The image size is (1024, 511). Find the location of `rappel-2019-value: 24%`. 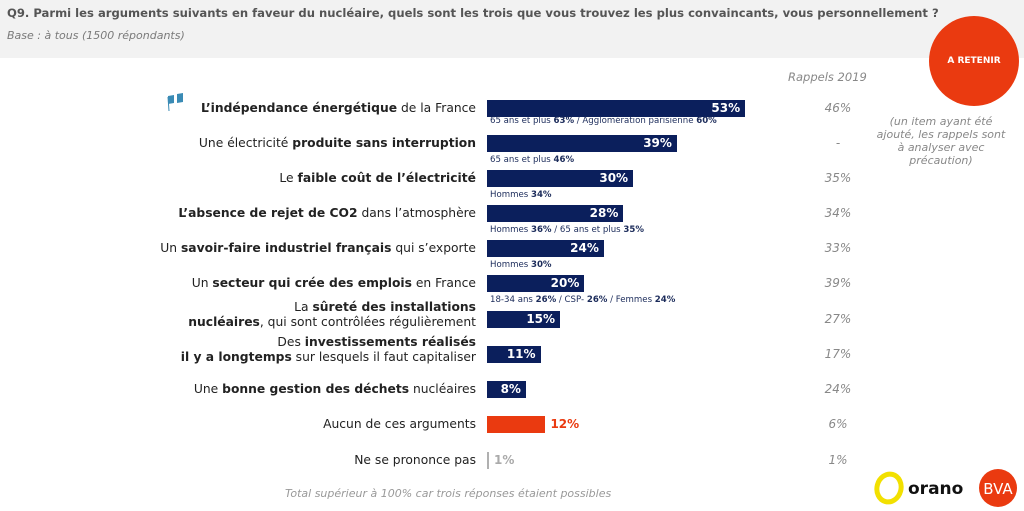

rappel-2019-value: 24% is located at coordinates (838, 389).